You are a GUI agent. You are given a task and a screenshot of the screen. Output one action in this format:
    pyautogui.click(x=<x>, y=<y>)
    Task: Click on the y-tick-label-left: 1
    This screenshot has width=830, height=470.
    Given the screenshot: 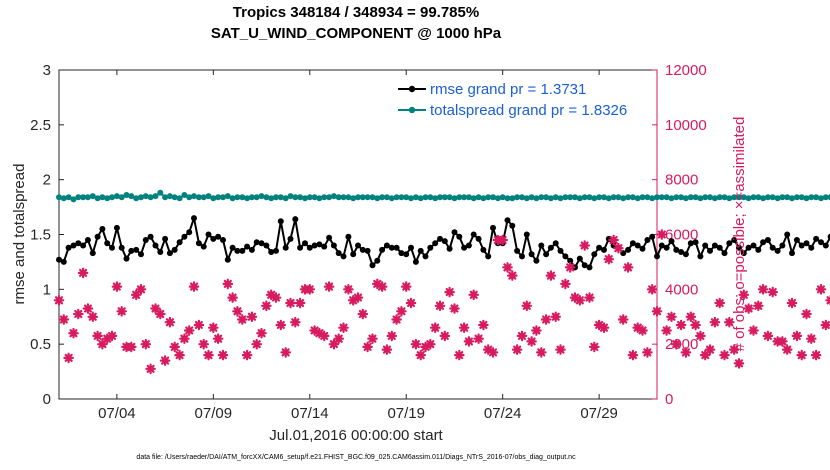 What is the action you would take?
    pyautogui.click(x=47, y=289)
    